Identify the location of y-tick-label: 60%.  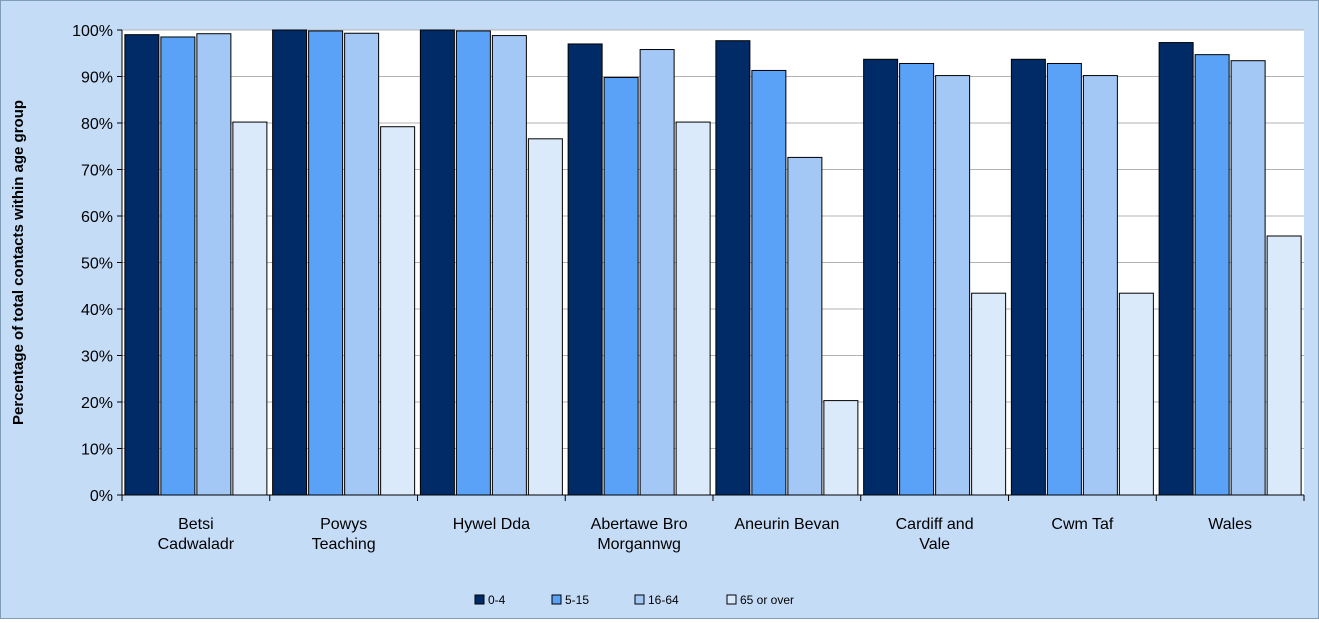
(97, 217).